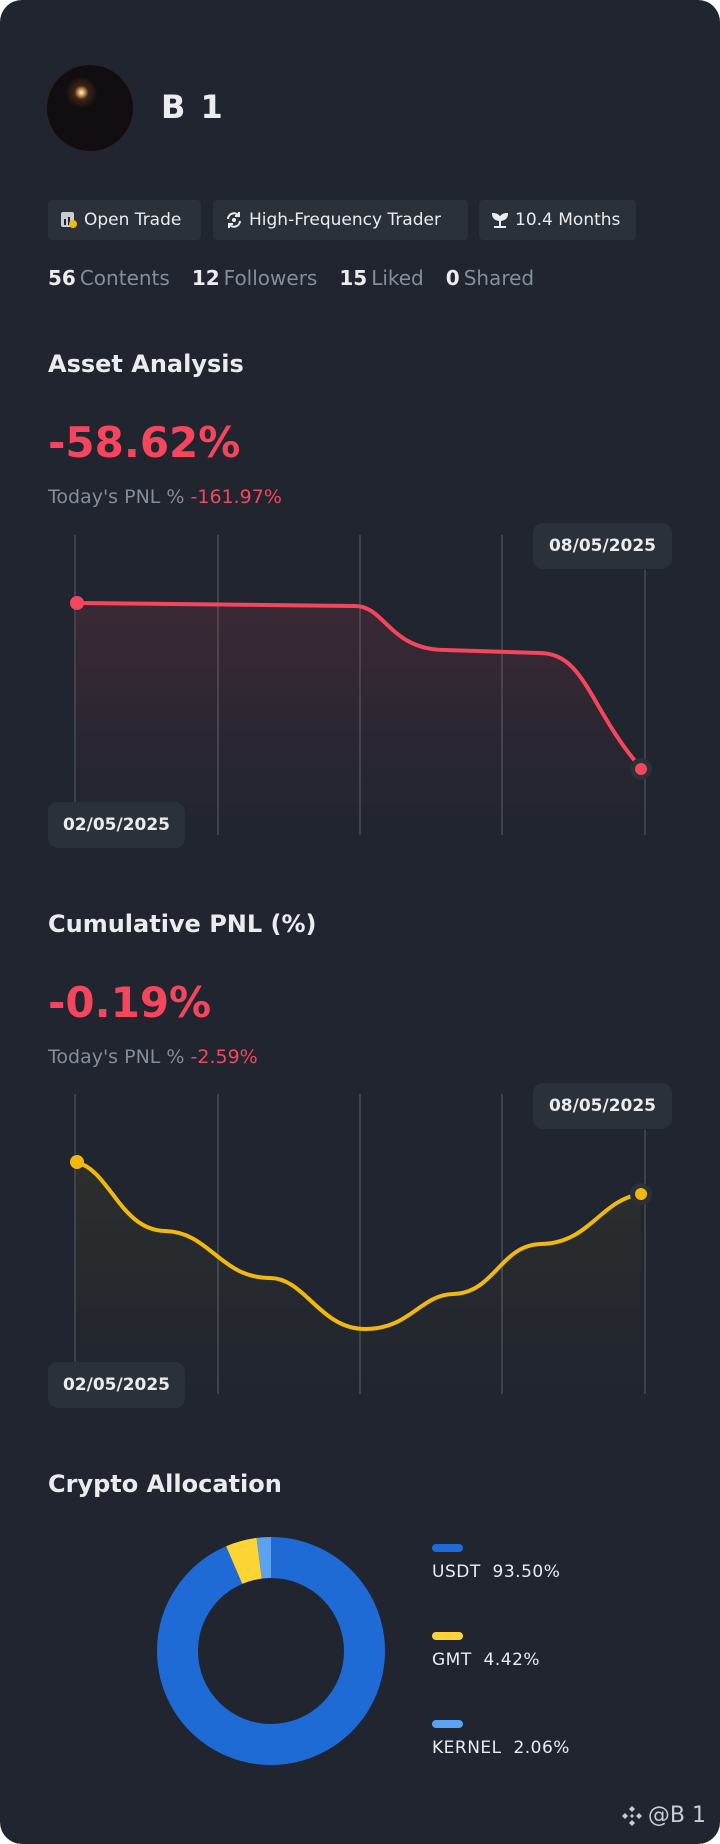 The image size is (720, 1844). Describe the element at coordinates (676, 1815) in the screenshot. I see `footer-handle: @B 1` at that location.